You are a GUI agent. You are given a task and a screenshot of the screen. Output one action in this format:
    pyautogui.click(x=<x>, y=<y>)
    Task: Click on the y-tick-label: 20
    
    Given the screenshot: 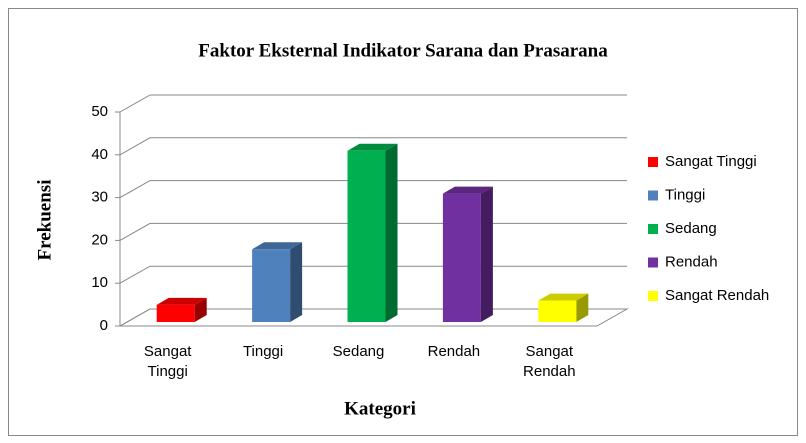 What is the action you would take?
    pyautogui.click(x=99, y=239)
    